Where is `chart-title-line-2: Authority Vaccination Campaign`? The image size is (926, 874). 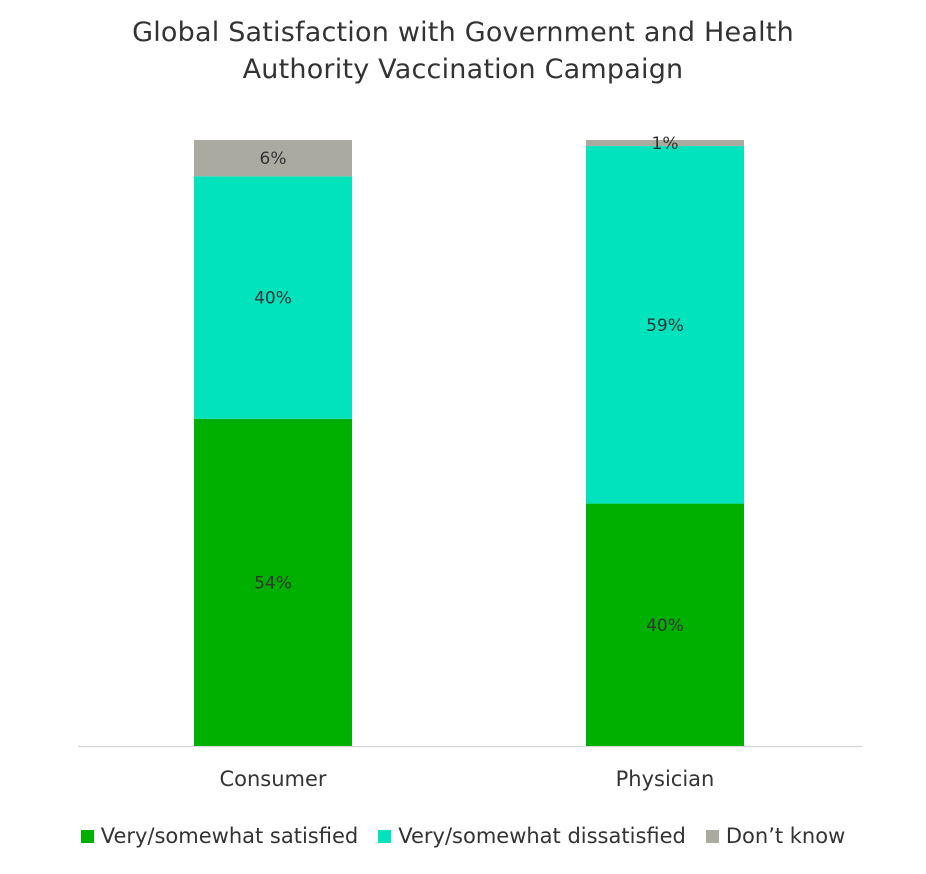
chart-title-line-2: Authority Vaccination Campaign is located at coordinates (463, 69).